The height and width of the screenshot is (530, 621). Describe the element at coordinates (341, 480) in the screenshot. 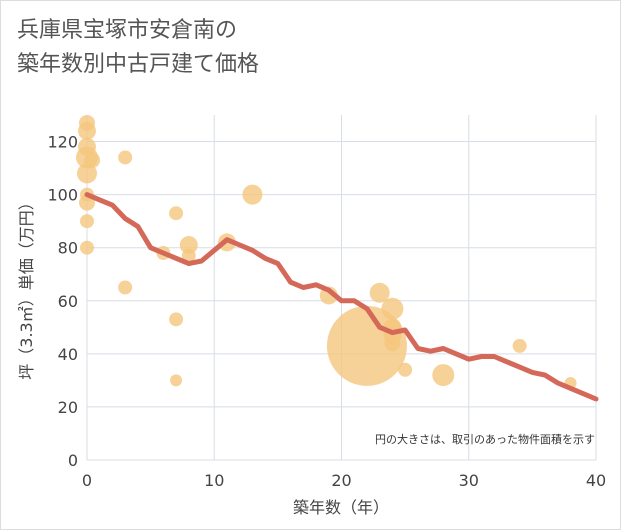

I see `x-tick-20: 20` at that location.